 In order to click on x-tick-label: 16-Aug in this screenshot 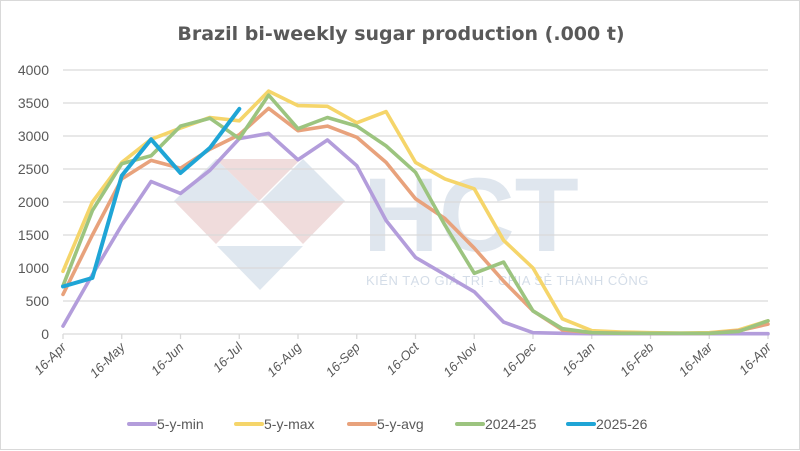, I will do `click(284, 359)`.